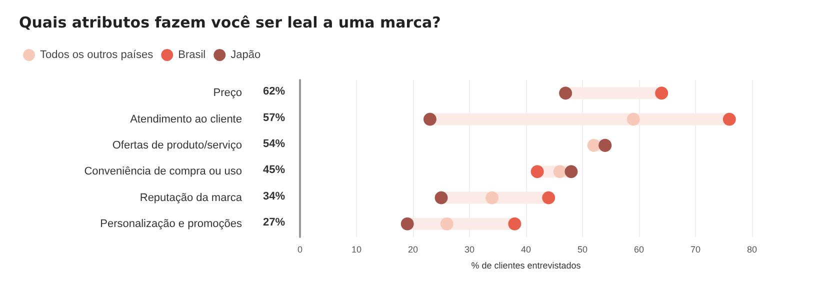  Describe the element at coordinates (274, 222) in the screenshot. I see `text: 27%` at that location.